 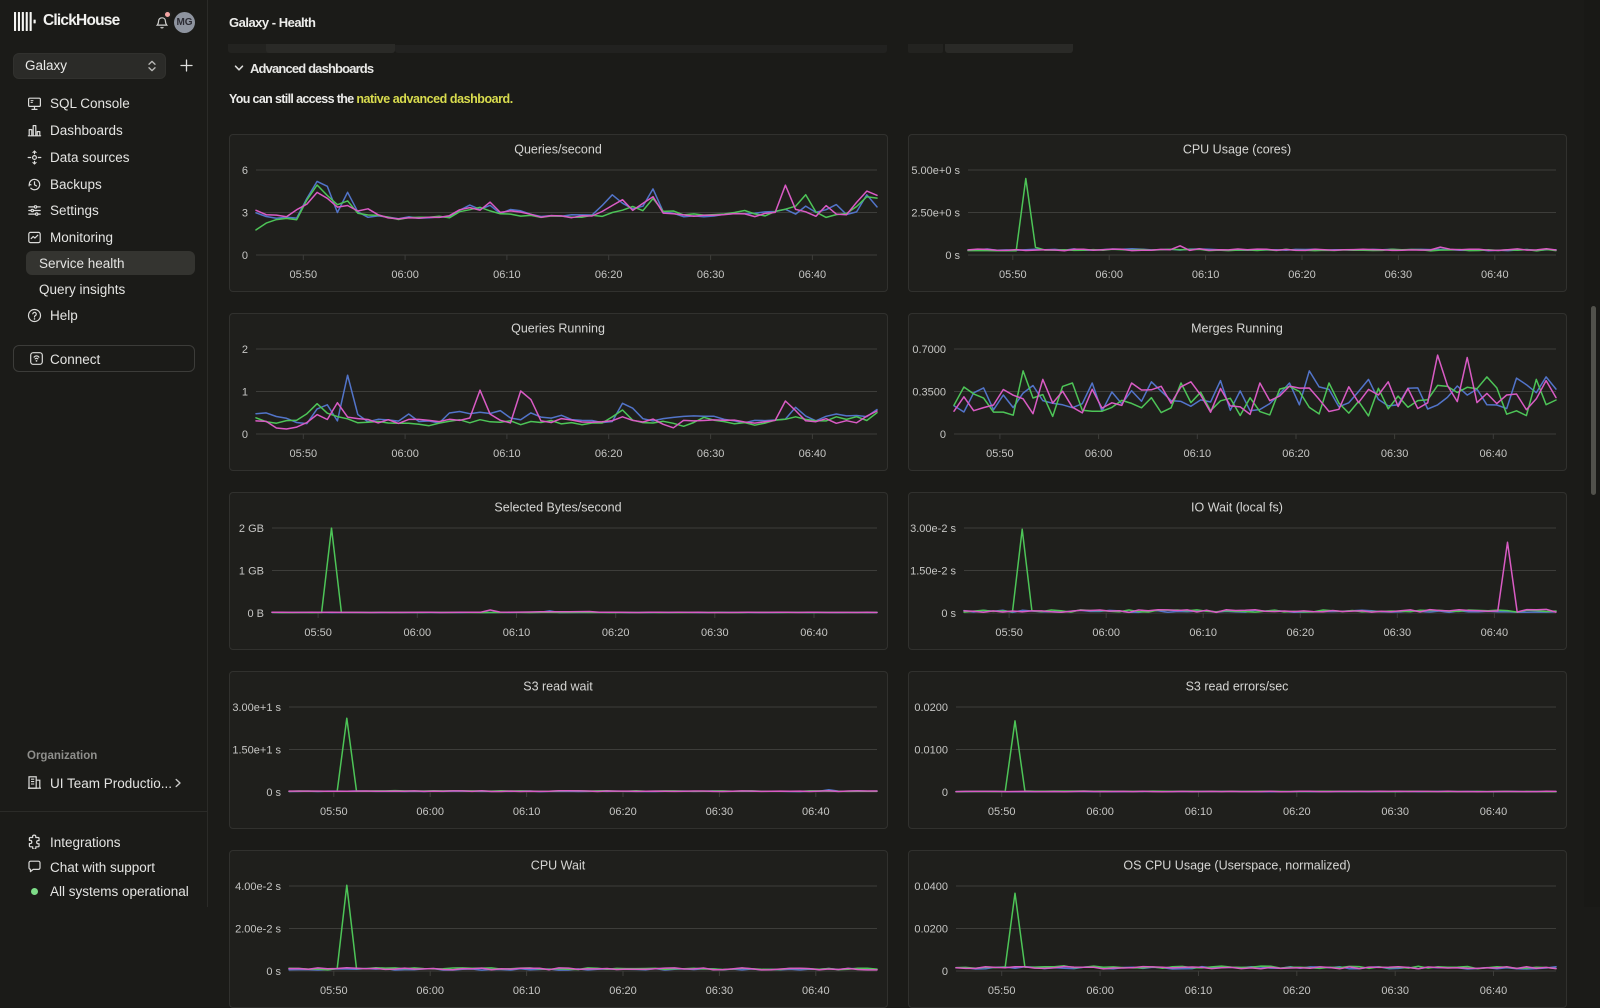 What do you see at coordinates (256, 708) in the screenshot?
I see `svg-text: 3.00e+1 s` at bounding box center [256, 708].